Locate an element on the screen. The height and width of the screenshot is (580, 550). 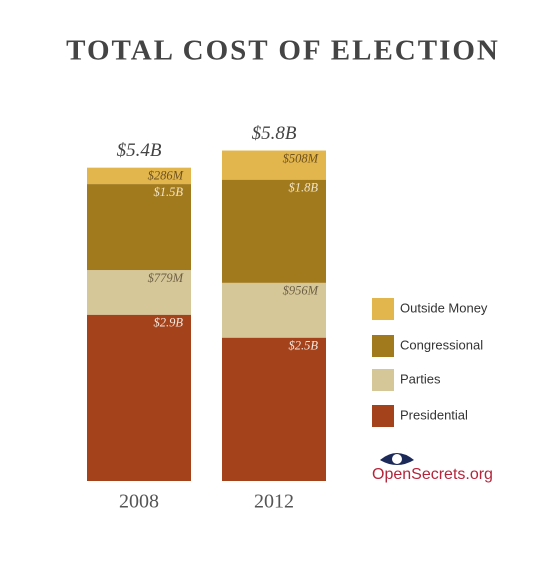
x-tick-label: 2012 is located at coordinates (274, 502).